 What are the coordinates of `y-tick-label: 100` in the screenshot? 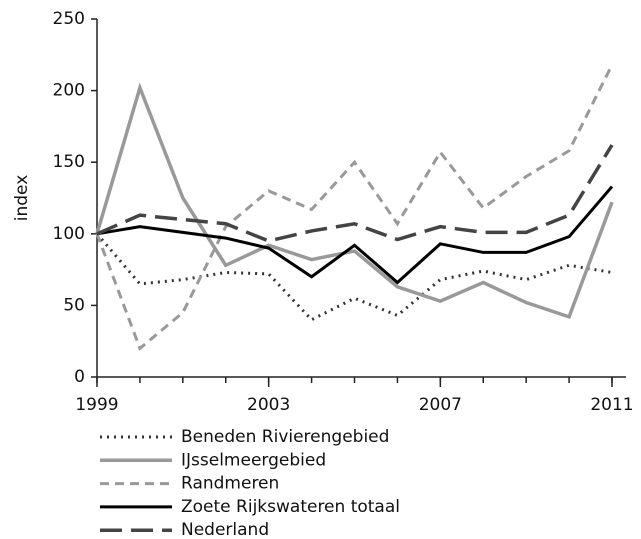 It's located at (69, 234).